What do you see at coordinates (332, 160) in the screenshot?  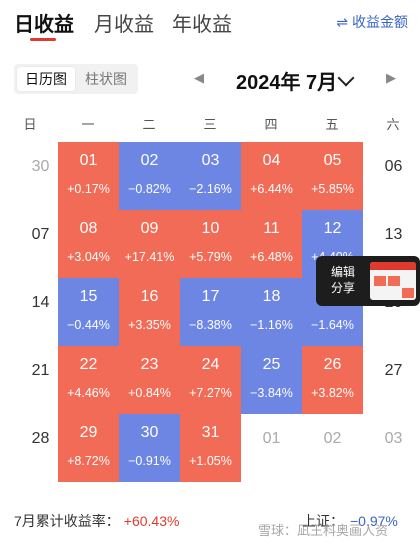 I see `day-number: 05` at bounding box center [332, 160].